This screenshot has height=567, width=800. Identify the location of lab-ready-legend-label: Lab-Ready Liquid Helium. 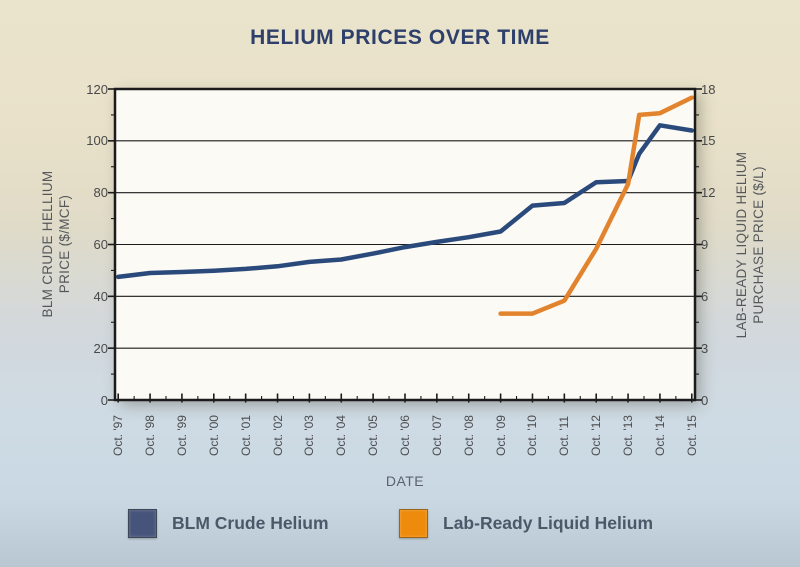
(548, 523).